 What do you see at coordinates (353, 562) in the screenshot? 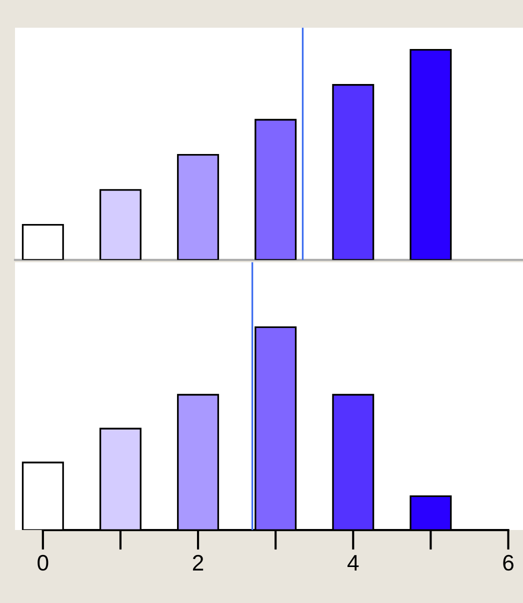
I see `x-tick-label: 4` at bounding box center [353, 562].